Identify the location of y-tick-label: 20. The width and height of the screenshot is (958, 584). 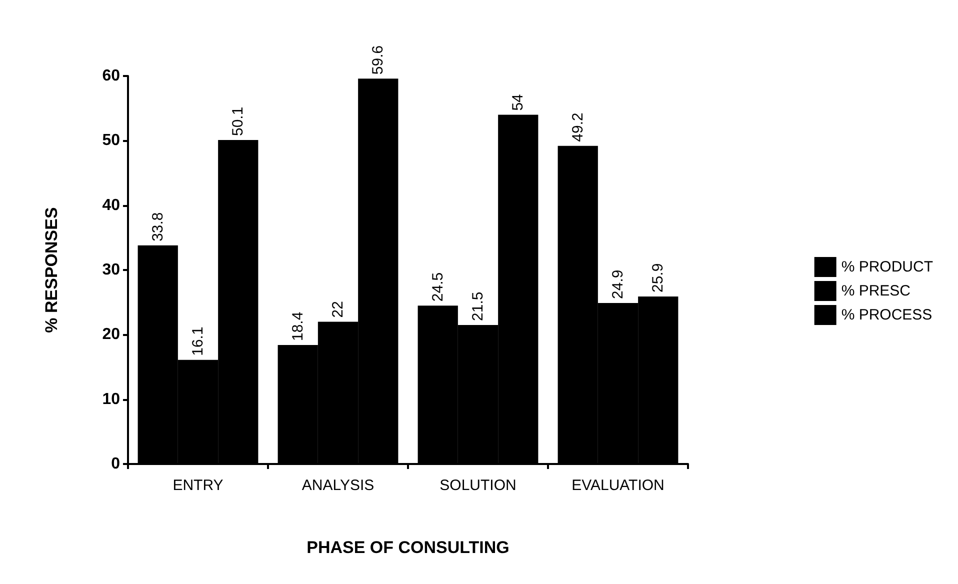
(111, 335).